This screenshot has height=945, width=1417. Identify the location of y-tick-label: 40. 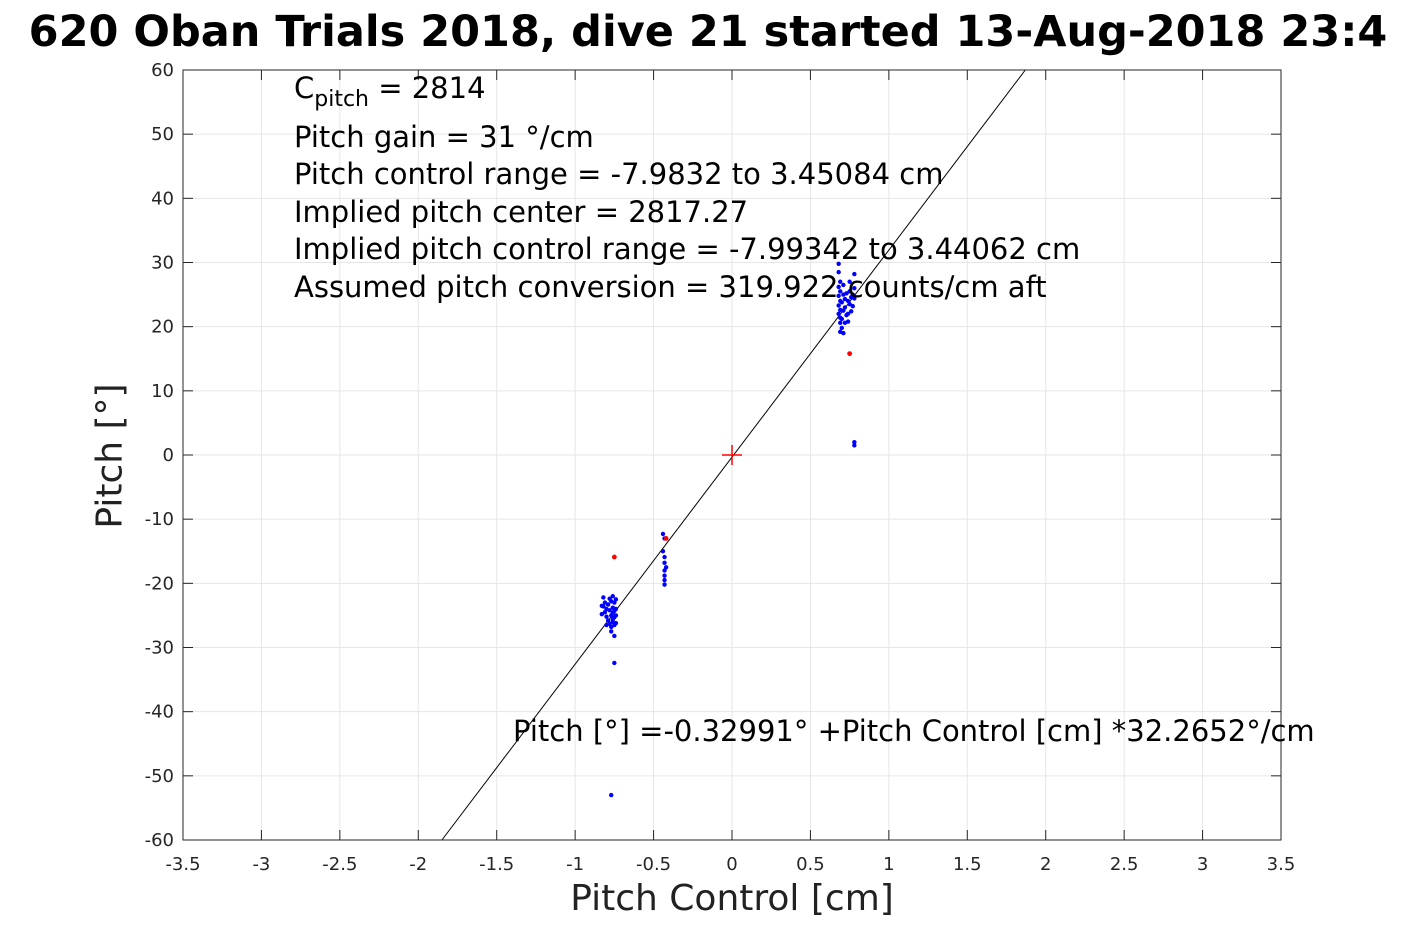
(162, 198).